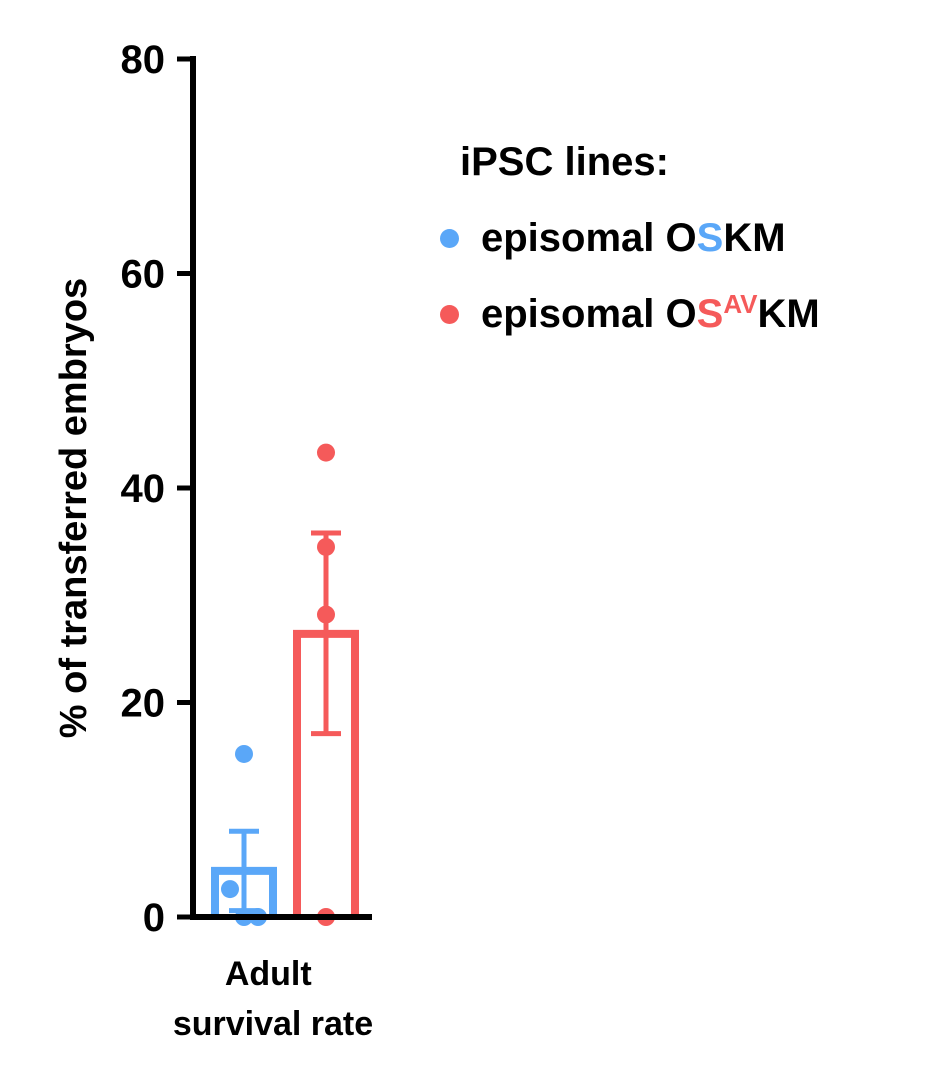 This screenshot has width=942, height=1067. I want to click on legend-marker-red, so click(449, 314).